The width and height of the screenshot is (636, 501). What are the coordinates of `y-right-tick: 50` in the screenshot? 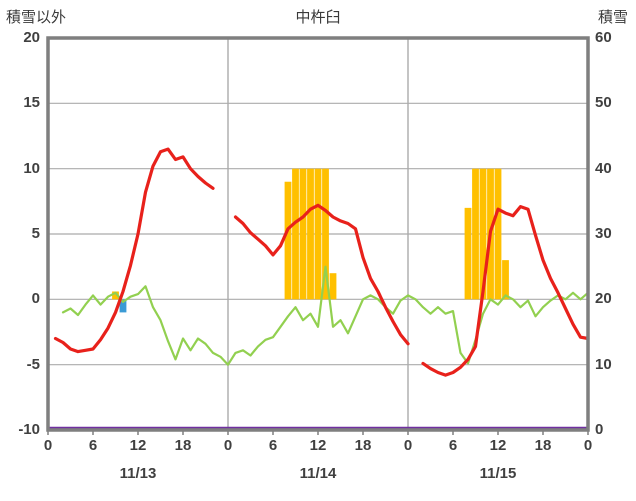 It's located at (603, 102).